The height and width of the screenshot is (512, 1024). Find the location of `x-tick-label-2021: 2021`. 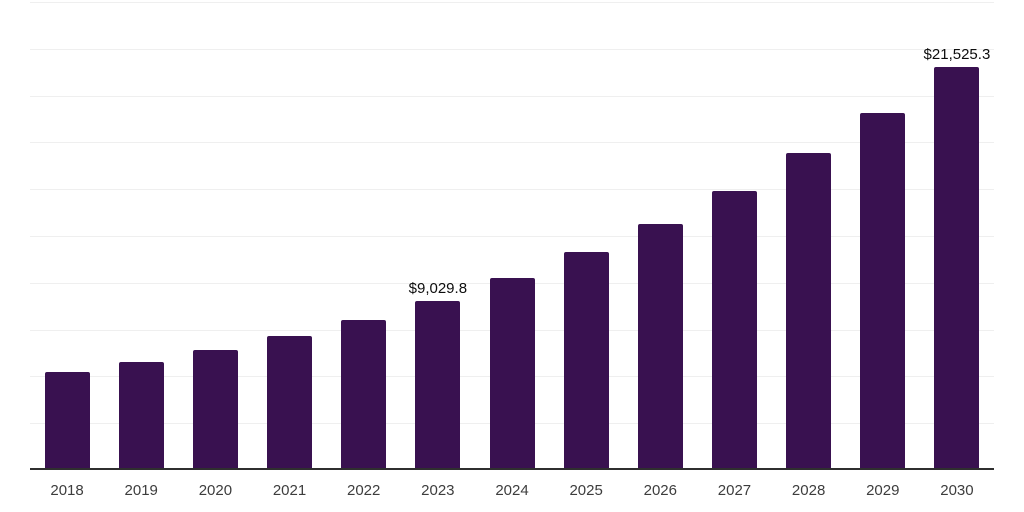

x-tick-label-2021: 2021 is located at coordinates (289, 490).